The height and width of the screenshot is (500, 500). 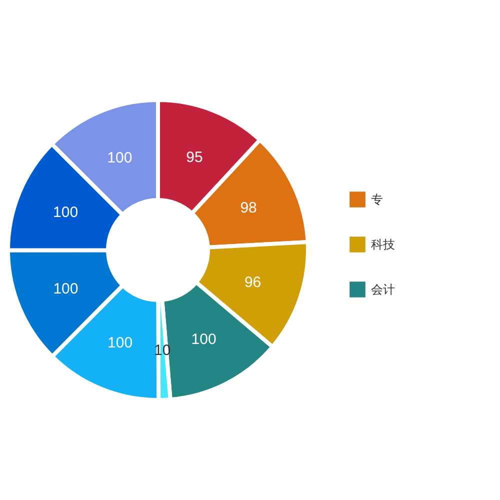 I want to click on legend-label: 科技, so click(x=383, y=245).